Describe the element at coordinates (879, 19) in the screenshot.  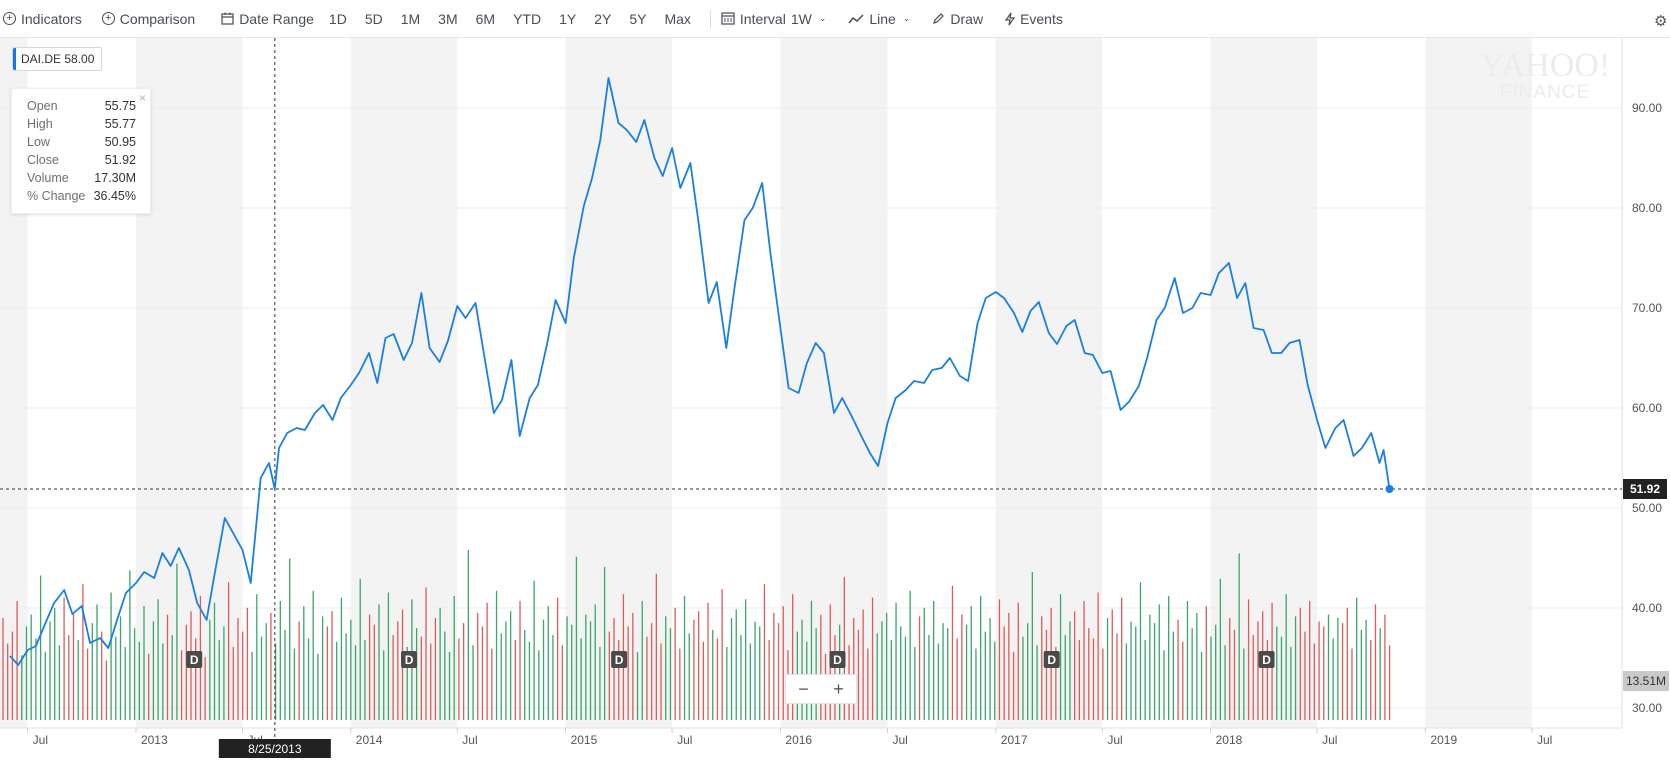
I see `line-type-button: Line ⌄` at that location.